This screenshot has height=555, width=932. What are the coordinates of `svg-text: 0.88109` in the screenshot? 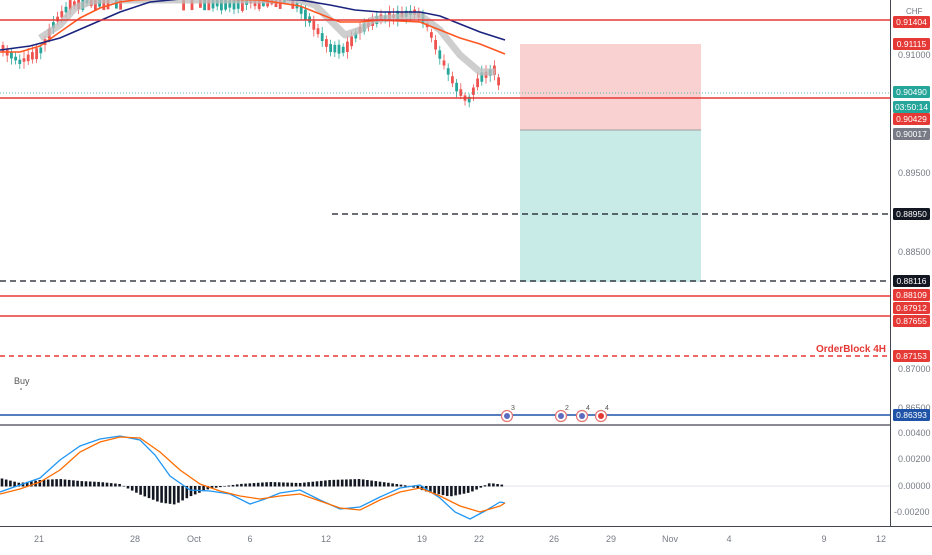 It's located at (911, 295).